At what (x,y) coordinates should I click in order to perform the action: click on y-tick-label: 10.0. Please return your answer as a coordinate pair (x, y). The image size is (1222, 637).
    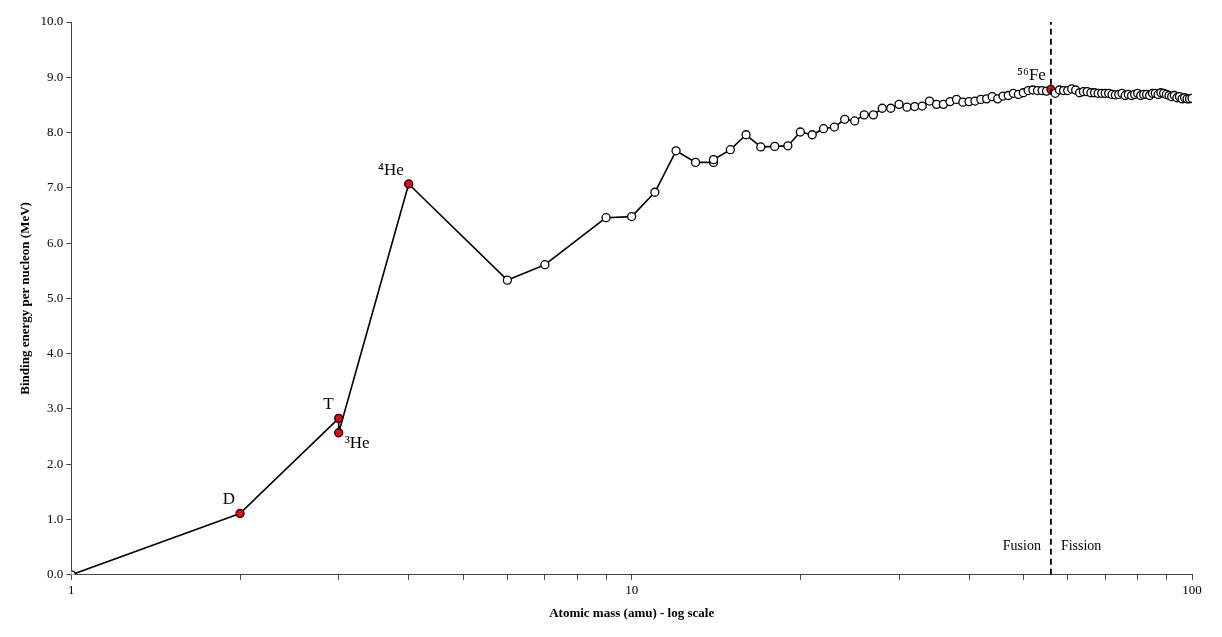
    Looking at the image, I should click on (52, 21).